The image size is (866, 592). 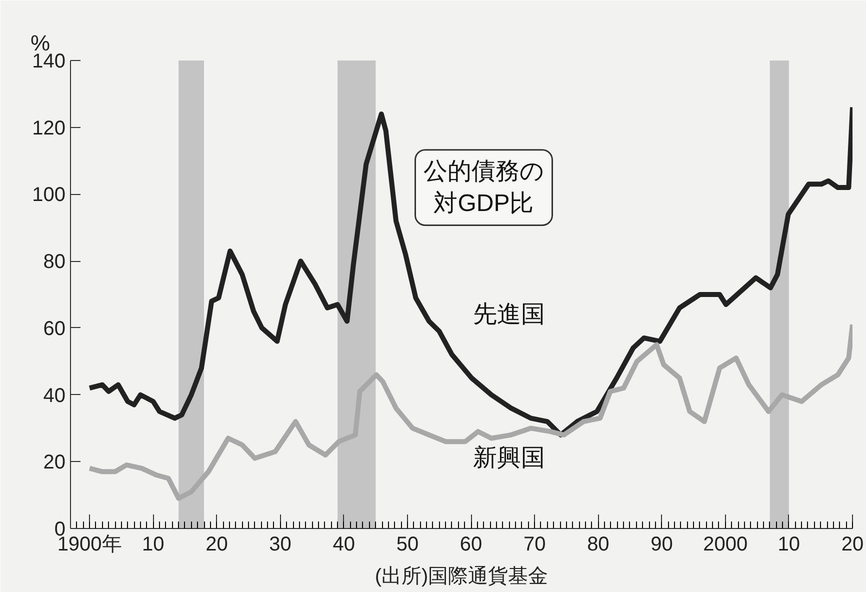 I want to click on y-tick-label: 20, so click(x=54, y=463).